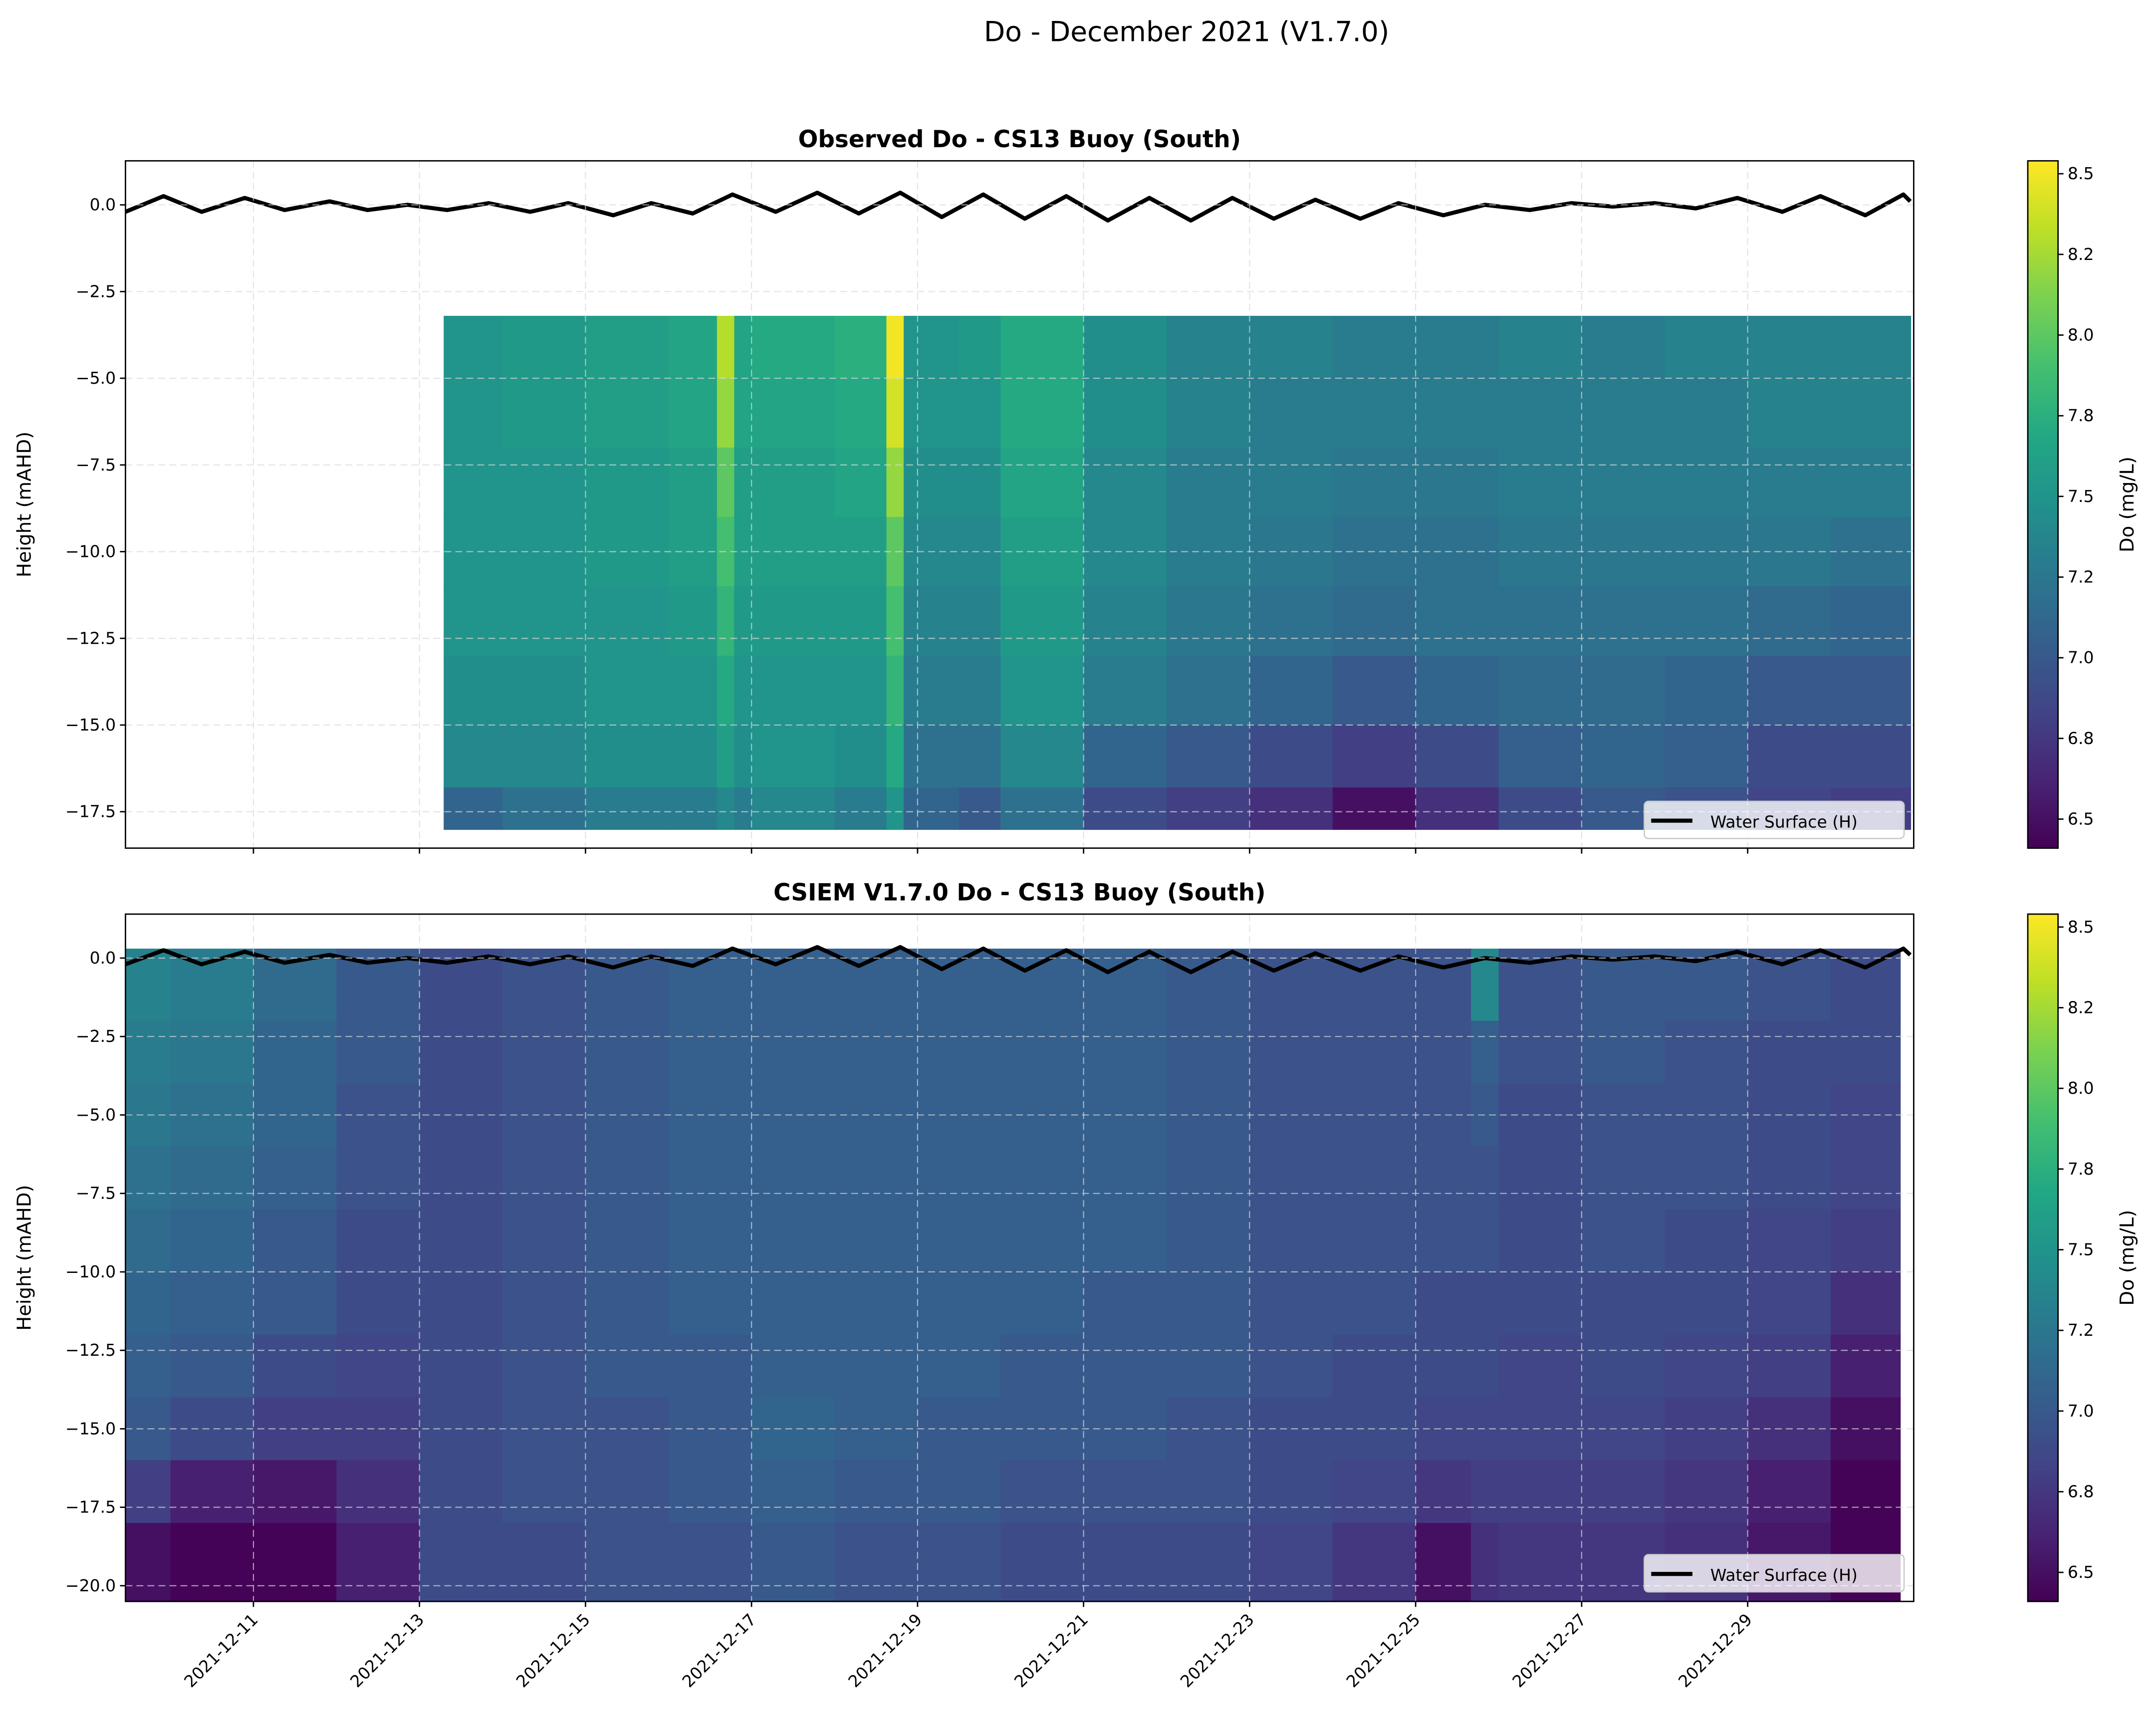  I want to click on colorbar: 6.5 6.8 7.0 7.2 7.5 7.8 8.0 8.2 8.5 Do (mg/L), so click(2083, 505).